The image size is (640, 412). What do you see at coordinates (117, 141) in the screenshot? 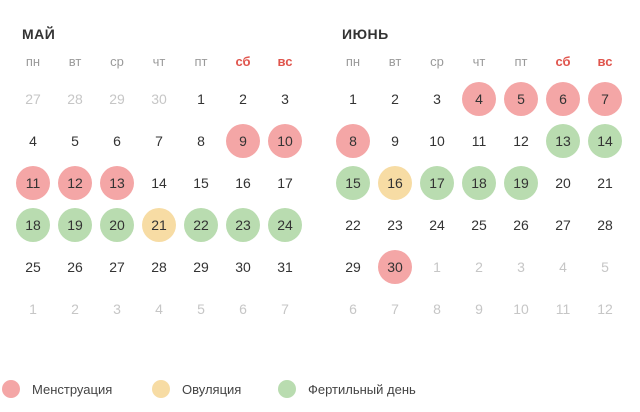
I see `day-cell: 6` at bounding box center [117, 141].